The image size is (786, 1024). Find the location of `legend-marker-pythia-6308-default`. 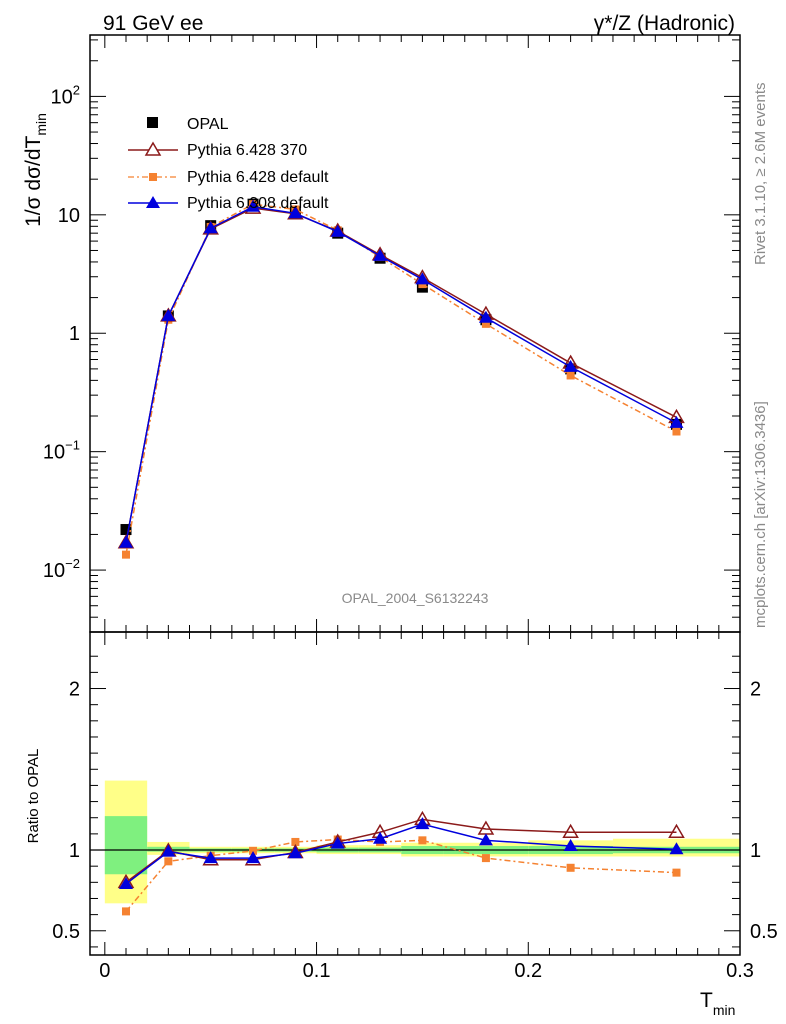

legend-marker-pythia-6308-default is located at coordinates (153, 202).